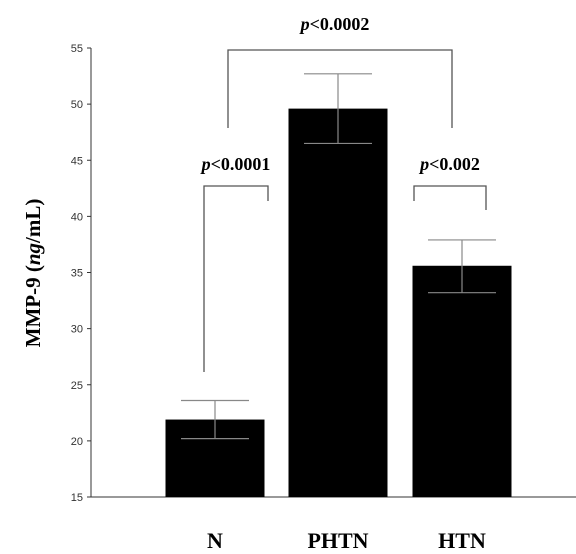 The height and width of the screenshot is (554, 576). I want to click on category-labels: N PHTN HTN, so click(346, 540).